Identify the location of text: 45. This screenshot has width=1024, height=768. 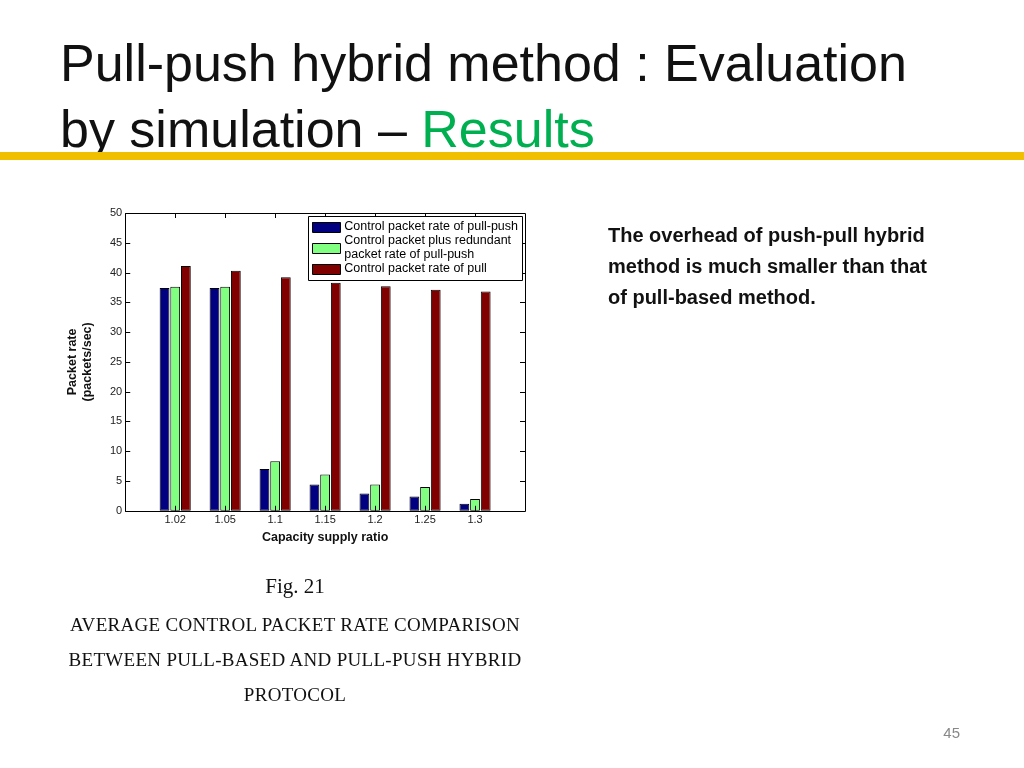
(951, 732).